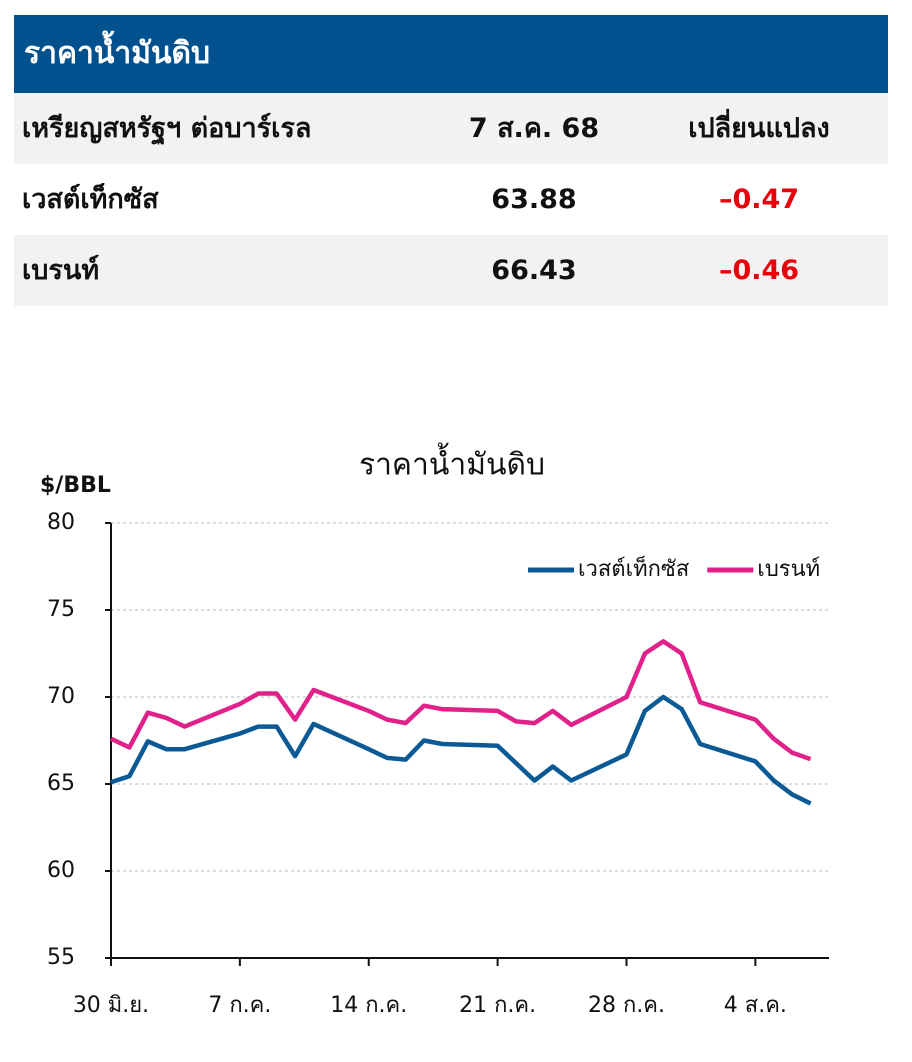 The image size is (912, 1062). Describe the element at coordinates (451, 54) in the screenshot. I see `table-title: ราคาน้ำมันดิบ` at that location.